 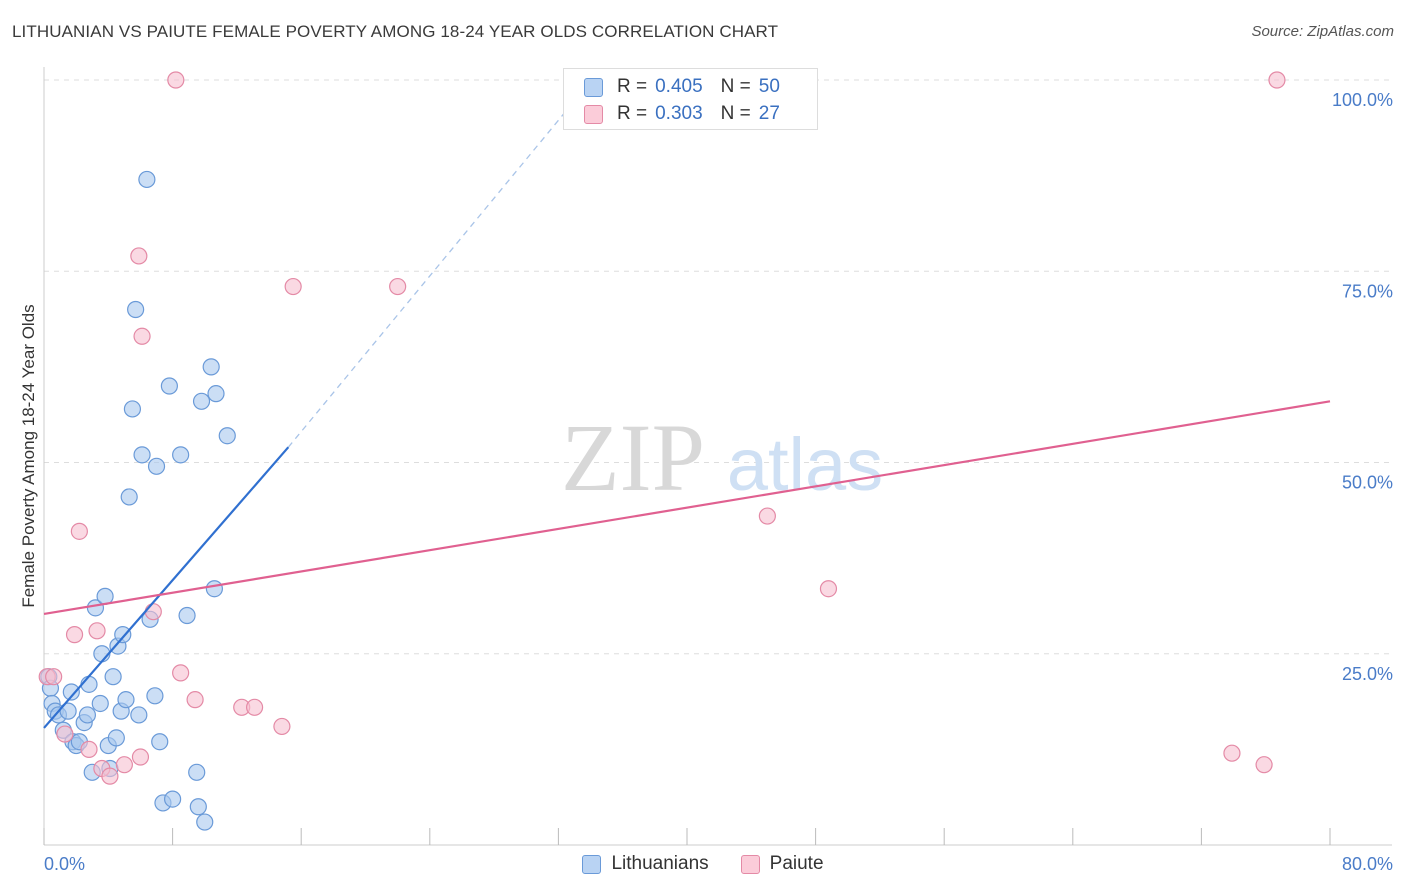 I want to click on r-value: 0.303, so click(x=679, y=113).